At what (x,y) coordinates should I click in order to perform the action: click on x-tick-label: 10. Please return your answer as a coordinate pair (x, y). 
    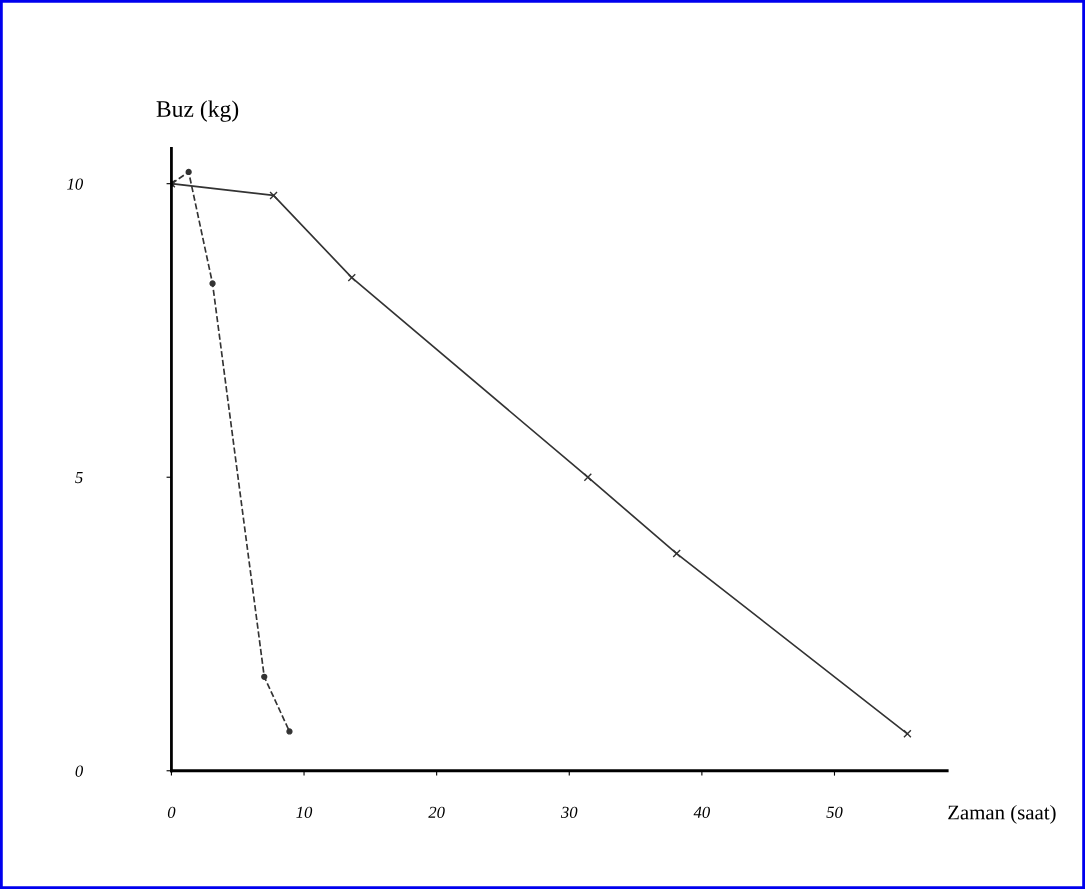
    Looking at the image, I should click on (304, 812).